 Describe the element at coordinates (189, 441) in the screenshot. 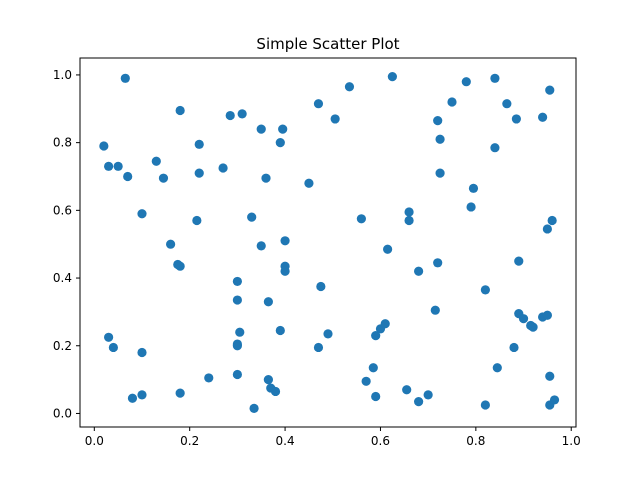

I see `x-tick-label: 0.2` at that location.